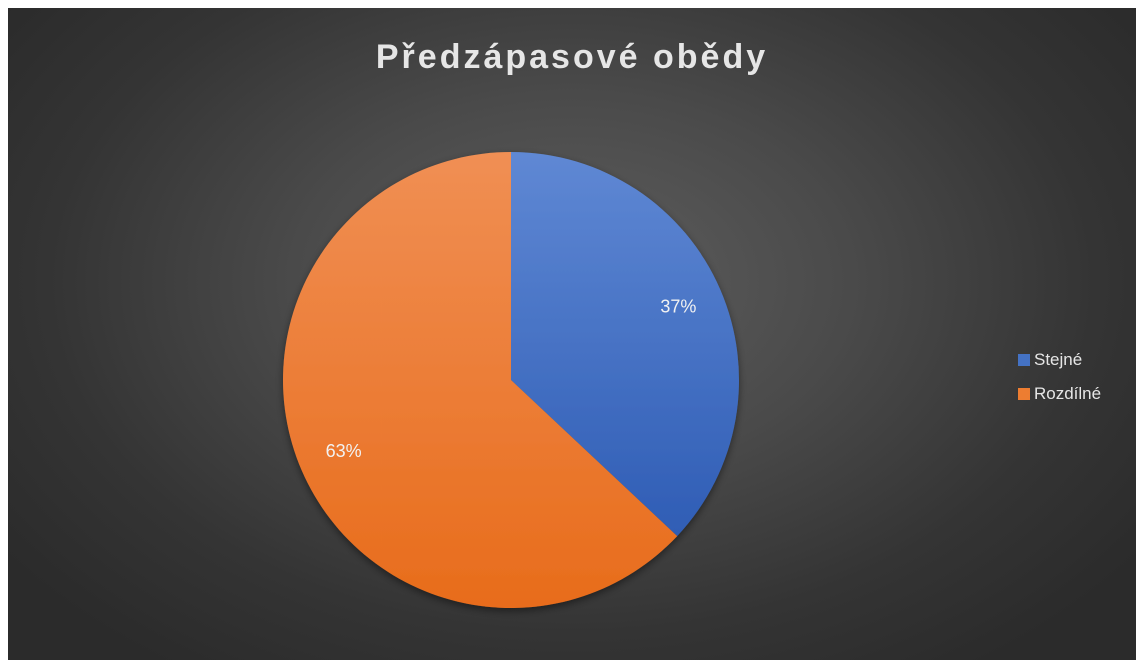 The image size is (1145, 668). I want to click on legend-label-rozdilne: Rozdílné, so click(1068, 393).